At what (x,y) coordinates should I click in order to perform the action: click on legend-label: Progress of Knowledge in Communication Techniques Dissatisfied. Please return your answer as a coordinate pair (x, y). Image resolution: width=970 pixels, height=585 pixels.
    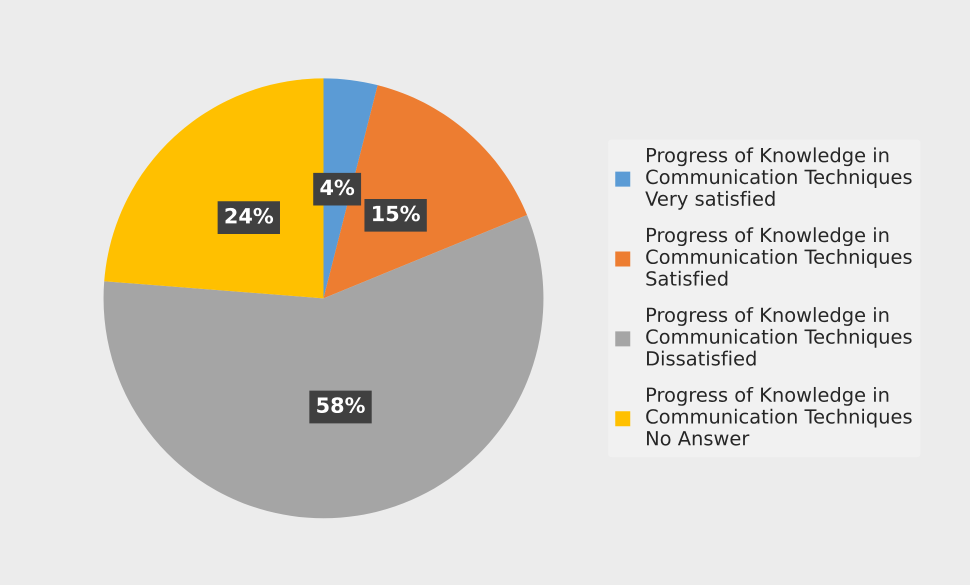
    Looking at the image, I should click on (779, 336).